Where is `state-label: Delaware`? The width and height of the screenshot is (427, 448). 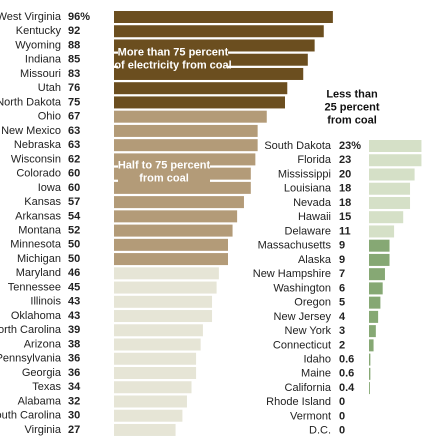 state-label: Delaware is located at coordinates (308, 231).